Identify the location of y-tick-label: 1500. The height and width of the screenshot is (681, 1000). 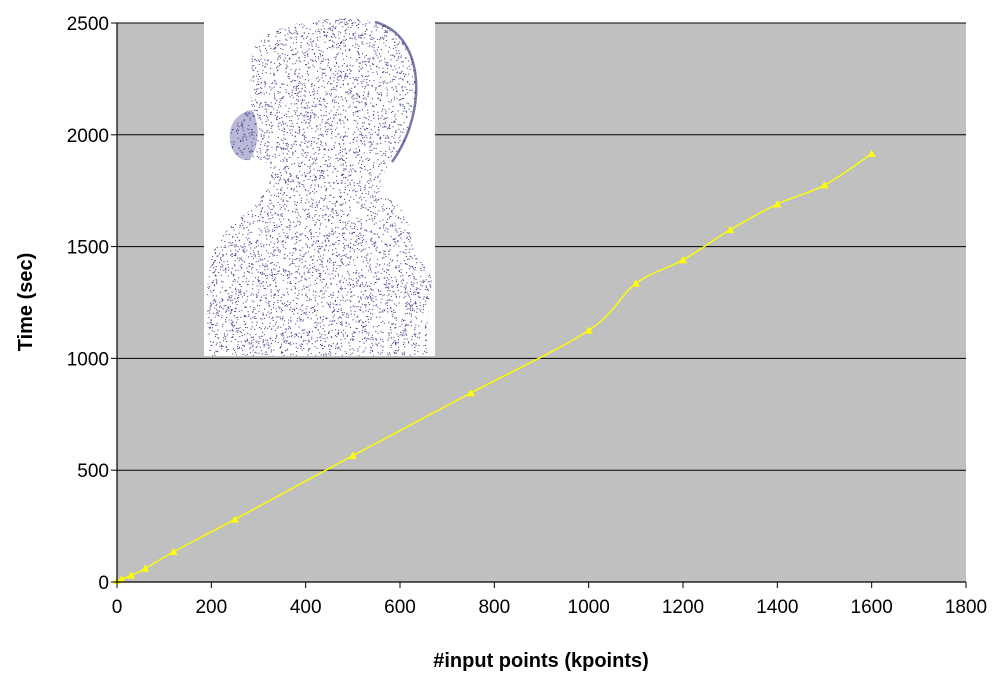
(88, 248).